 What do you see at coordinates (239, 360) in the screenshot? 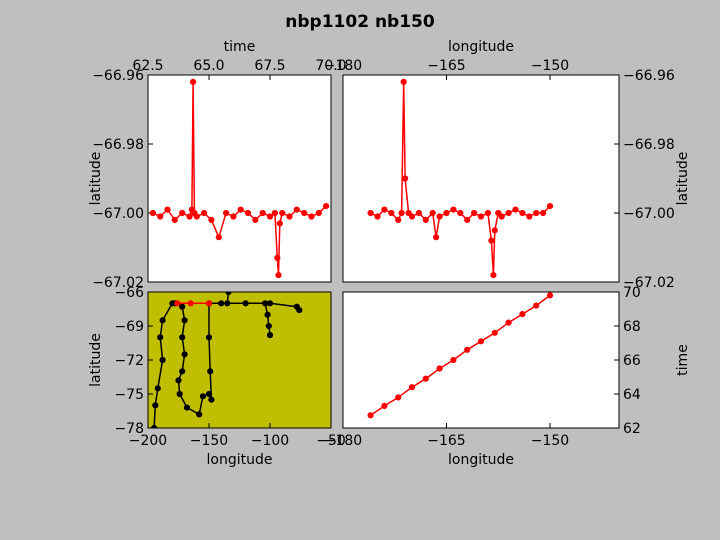
I see `plot-frame` at bounding box center [239, 360].